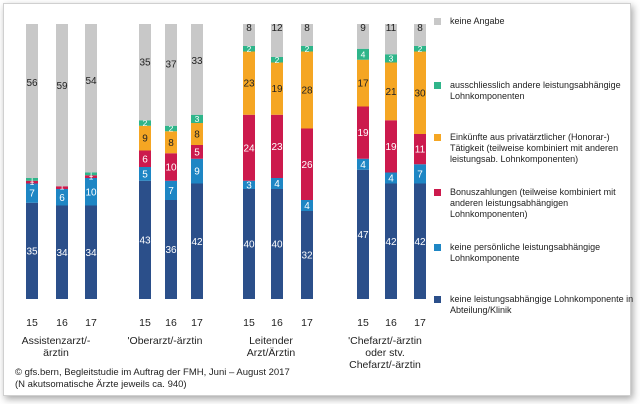  What do you see at coordinates (477, 21) in the screenshot?
I see `legend-label: keine Angabe` at bounding box center [477, 21].